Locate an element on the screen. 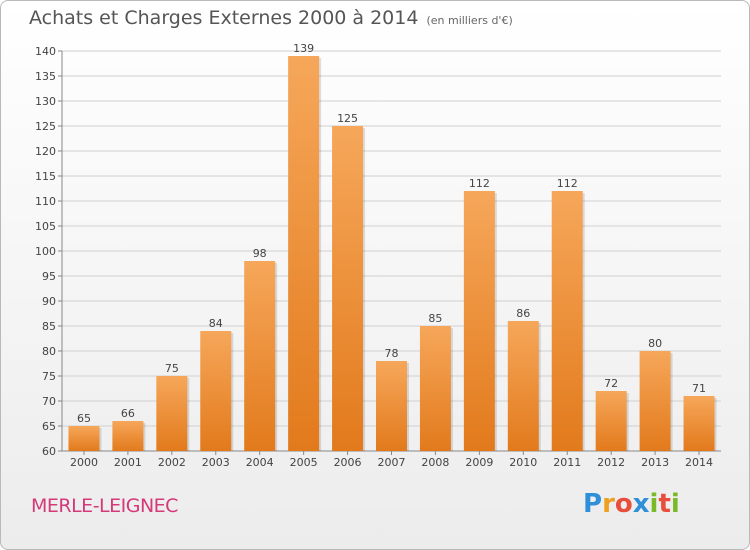 This screenshot has height=550, width=750. x-tick-label: 2001 is located at coordinates (128, 462).